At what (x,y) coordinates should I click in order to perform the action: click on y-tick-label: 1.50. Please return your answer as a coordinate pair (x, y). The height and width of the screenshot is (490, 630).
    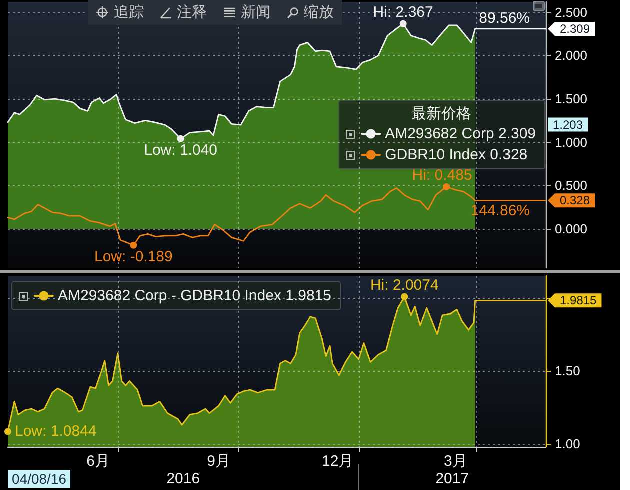
    Looking at the image, I should click on (567, 371).